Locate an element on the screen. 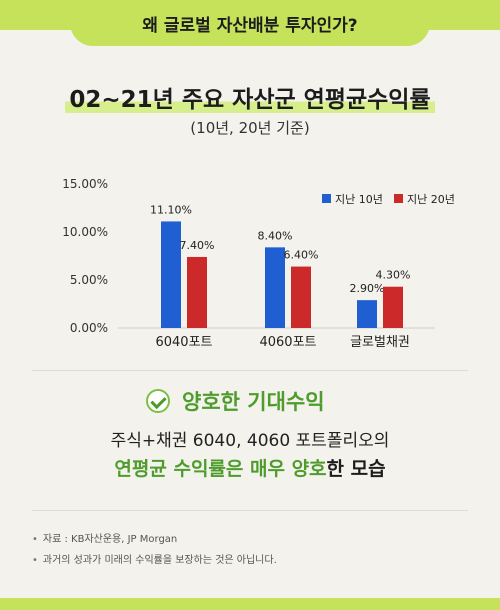 This screenshot has width=500, height=610. y-tick-label: 15.00% is located at coordinates (85, 184).